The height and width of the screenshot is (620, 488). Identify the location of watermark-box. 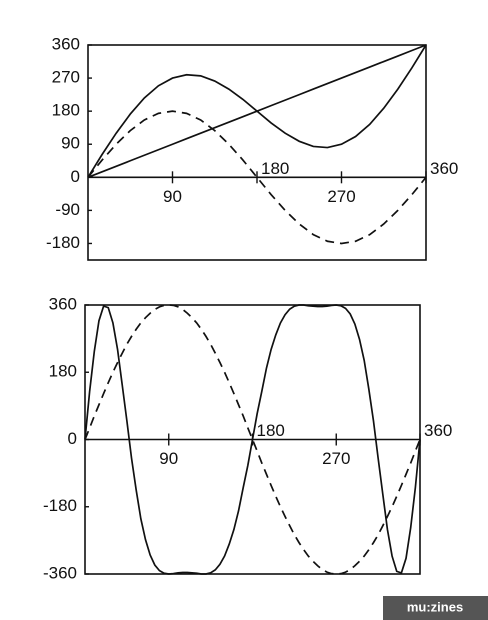
(435, 608).